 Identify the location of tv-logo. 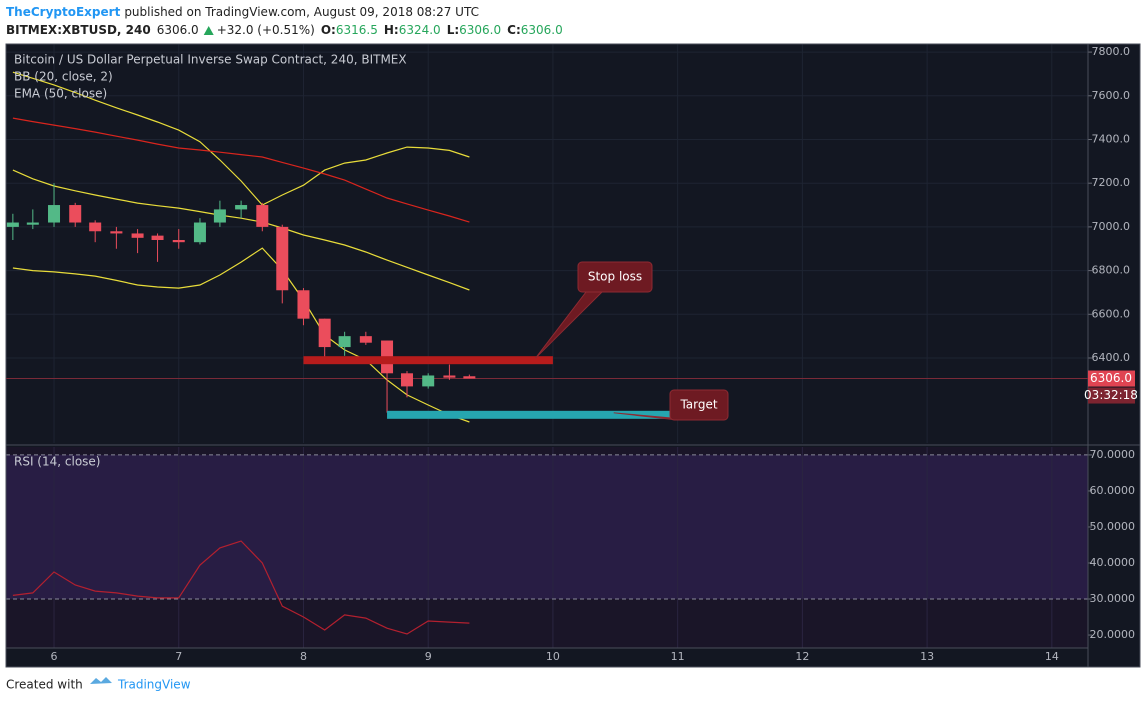
(101, 680).